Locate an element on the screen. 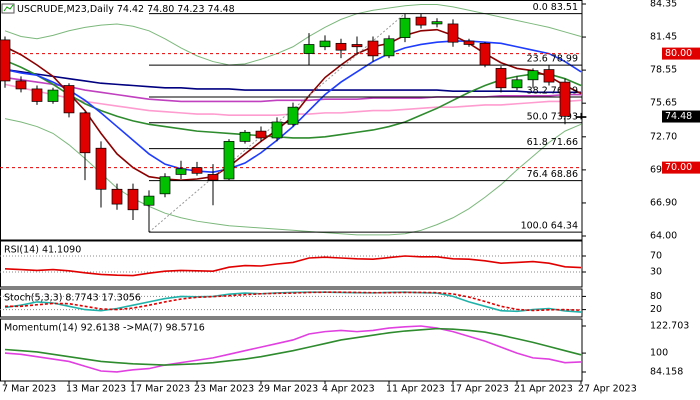  level-label: 70.00 is located at coordinates (678, 167).